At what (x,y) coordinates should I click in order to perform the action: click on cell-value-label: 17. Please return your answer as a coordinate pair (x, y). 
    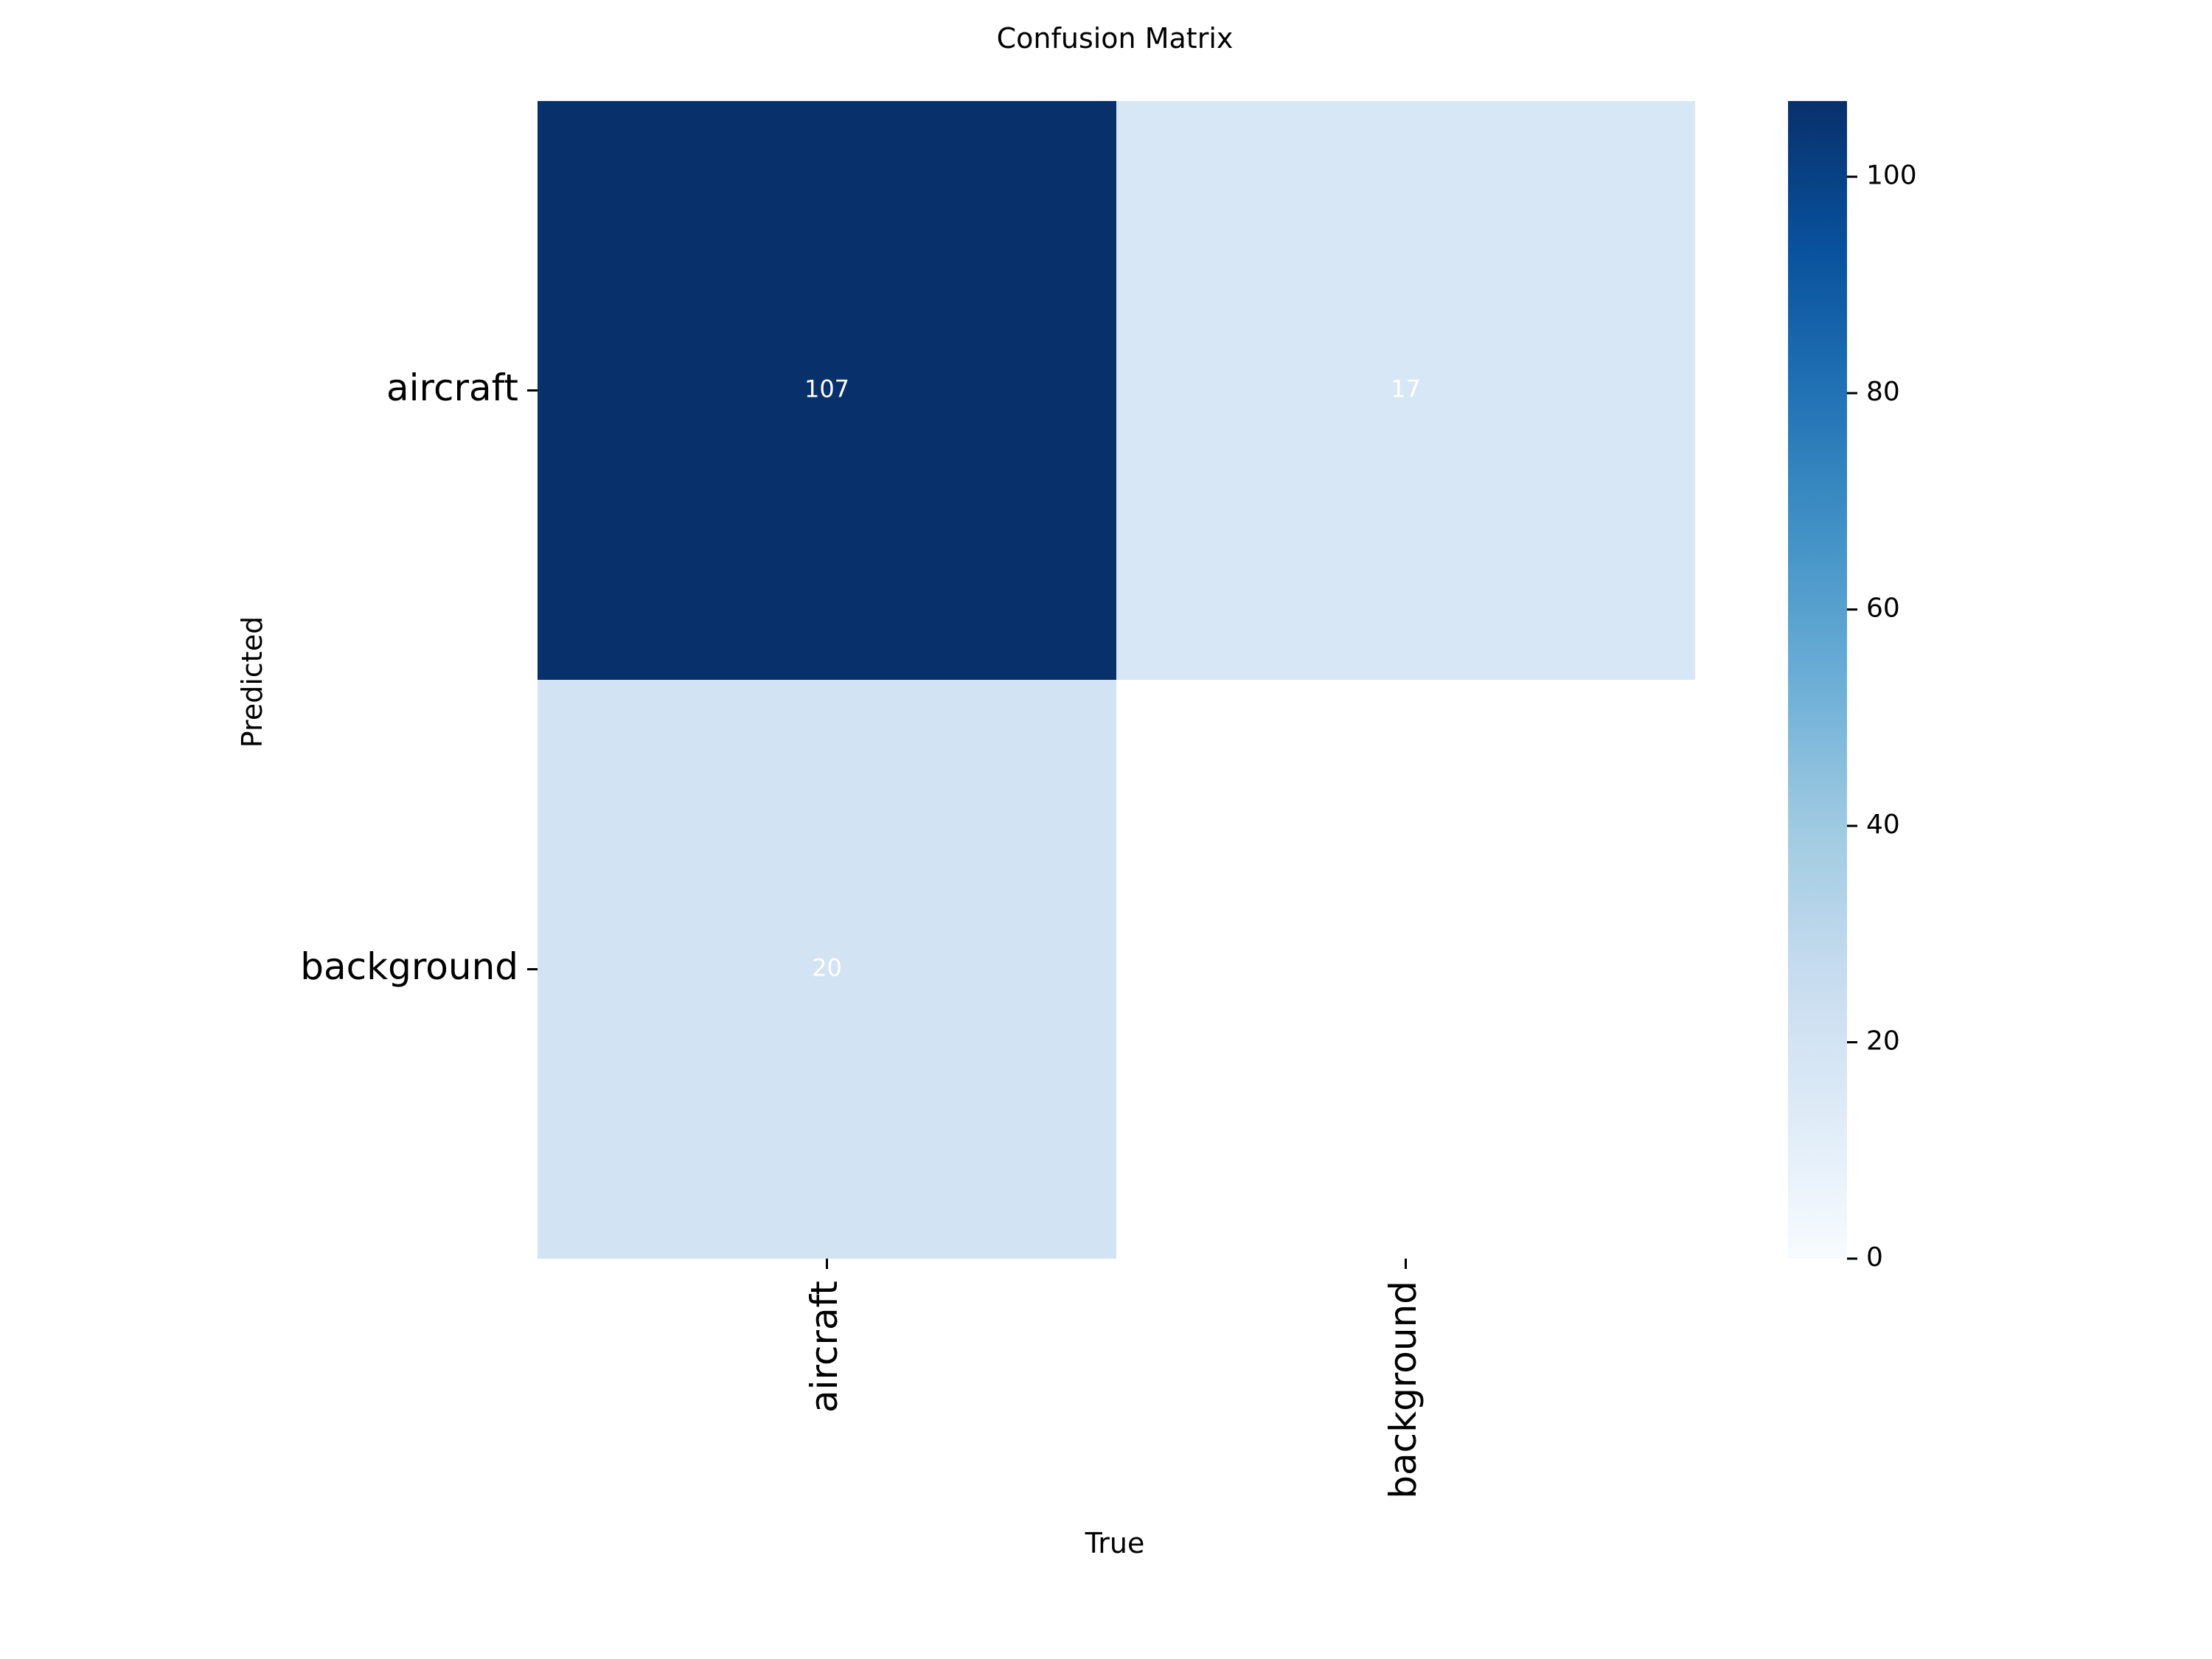
    Looking at the image, I should click on (1406, 389).